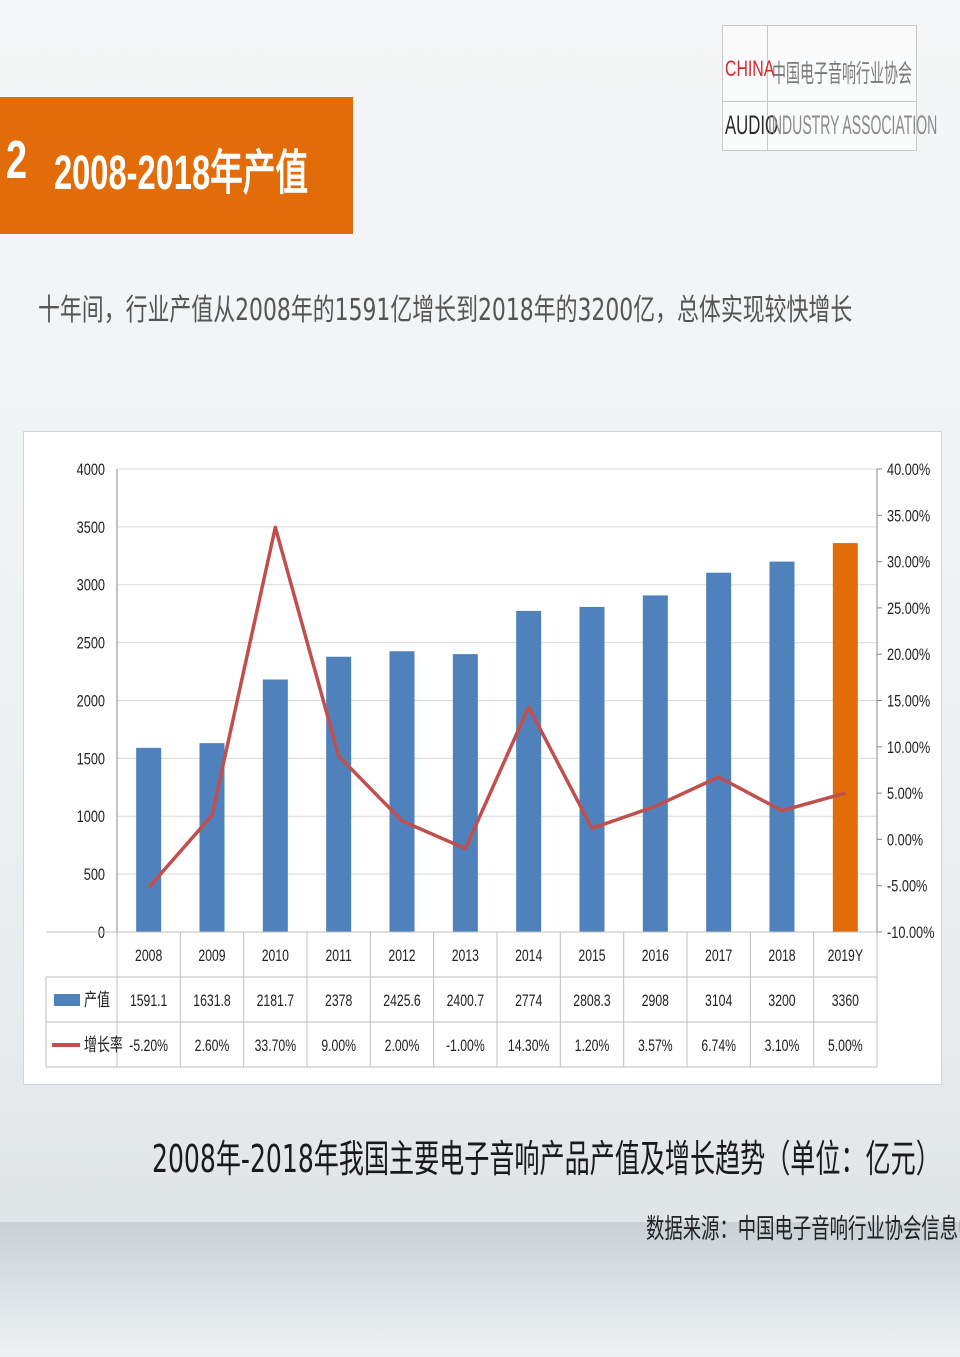 The height and width of the screenshot is (1357, 960). Describe the element at coordinates (908, 516) in the screenshot. I see `right-tick-label: 35.00%` at that location.